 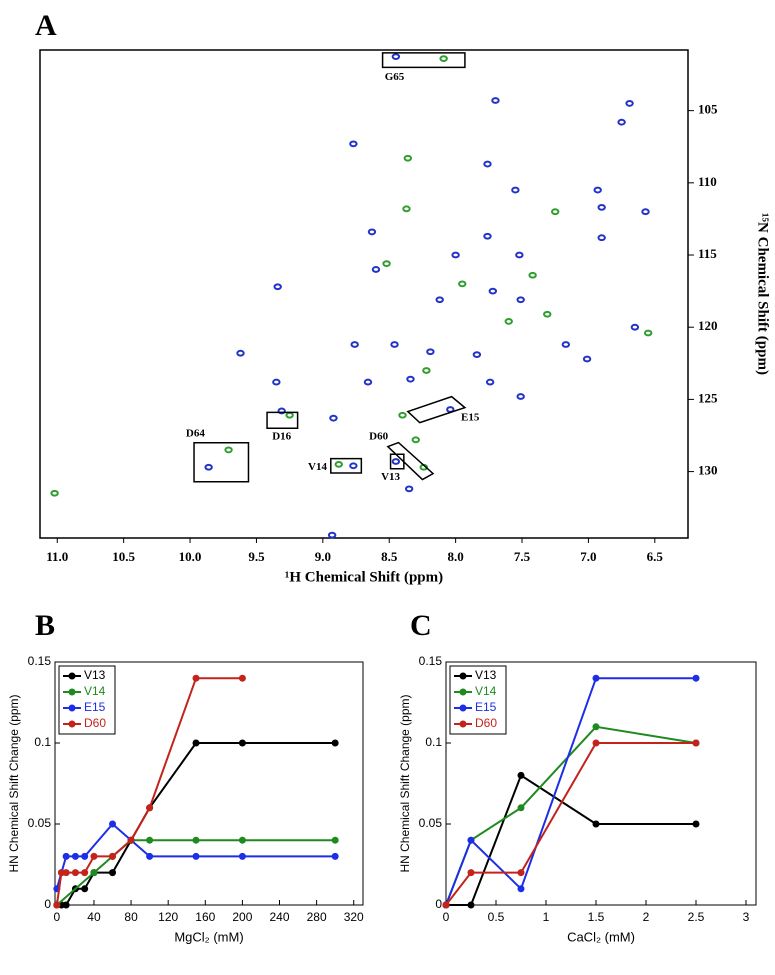 What do you see at coordinates (317, 467) in the screenshot?
I see `region-label: V14` at bounding box center [317, 467].